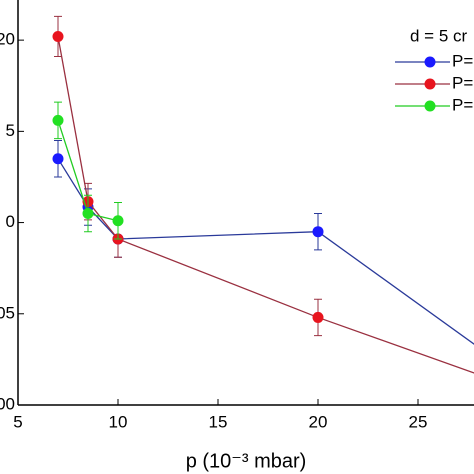 The width and height of the screenshot is (474, 474). What do you see at coordinates (246, 461) in the screenshot?
I see `x-axis-label: p (10⁻³ mbar)` at bounding box center [246, 461].